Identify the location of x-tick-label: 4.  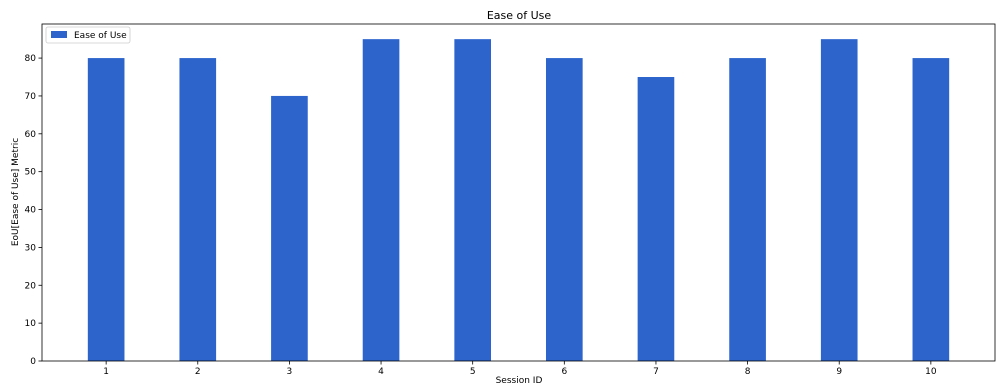
(381, 372).